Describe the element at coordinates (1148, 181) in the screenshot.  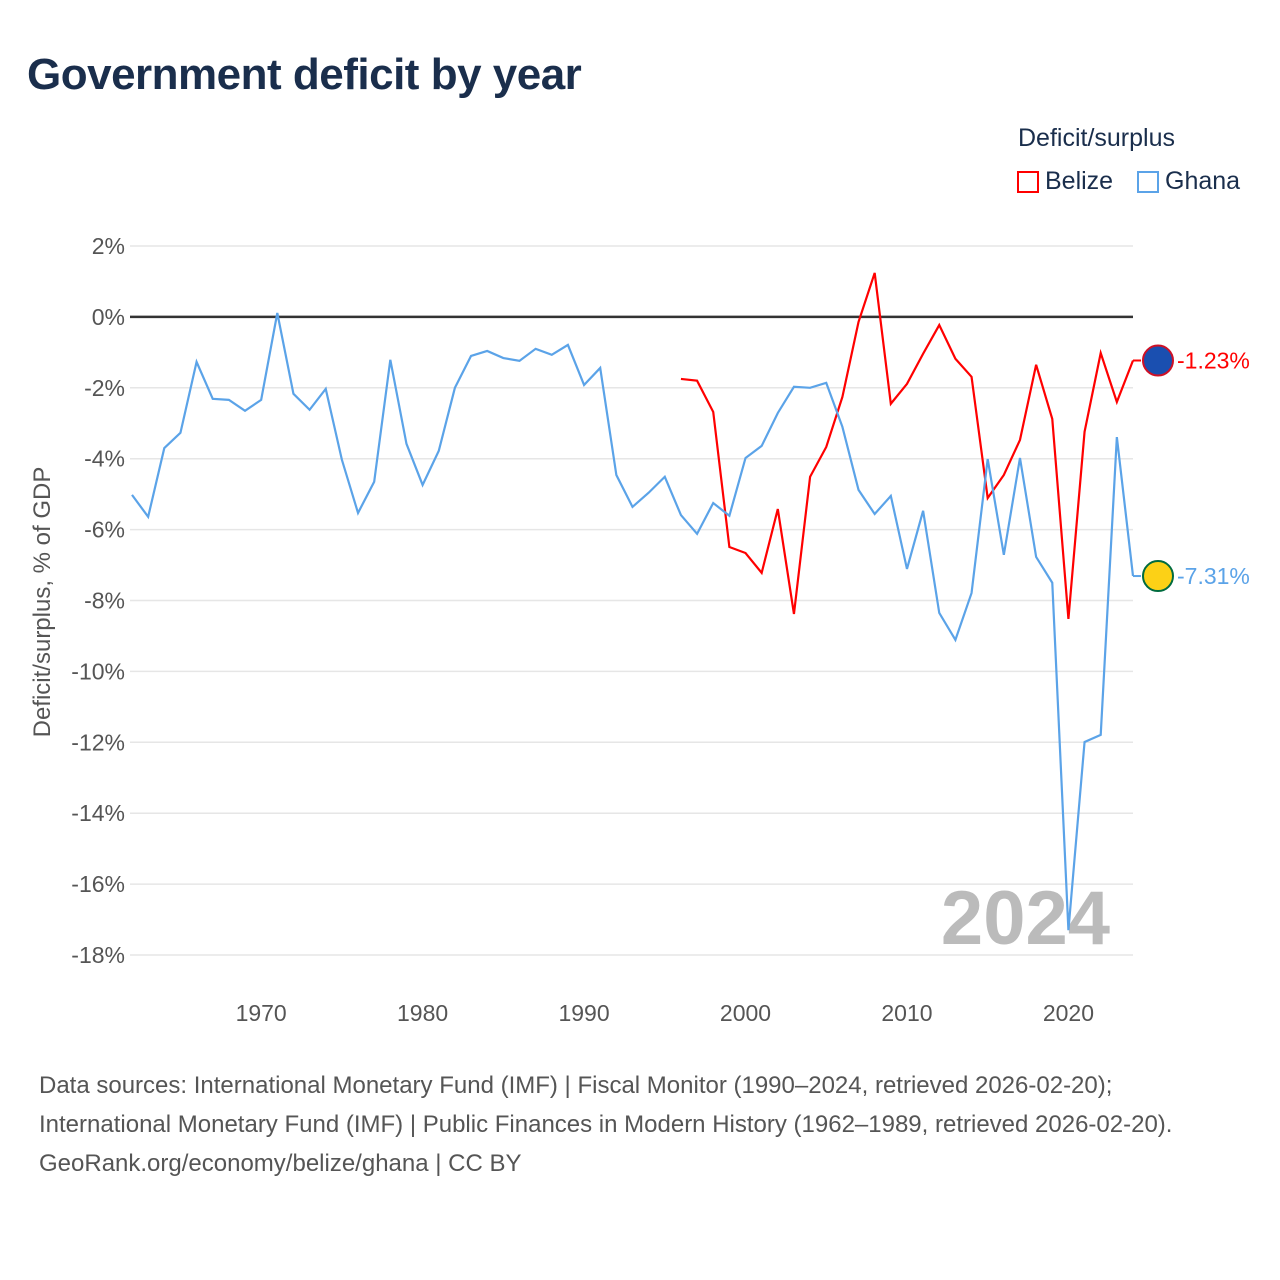
I see `legend-swatch-ghana` at that location.